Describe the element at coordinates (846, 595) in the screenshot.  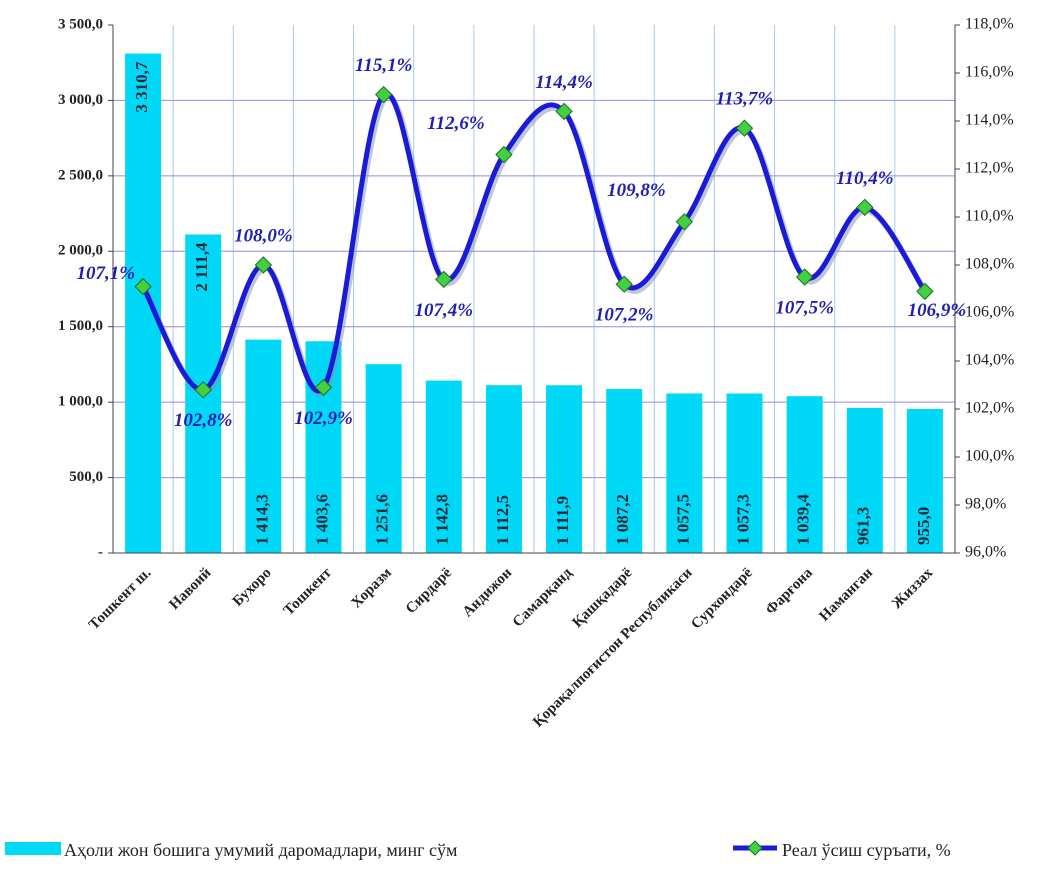
I see `x-tick-label: Наманган` at that location.